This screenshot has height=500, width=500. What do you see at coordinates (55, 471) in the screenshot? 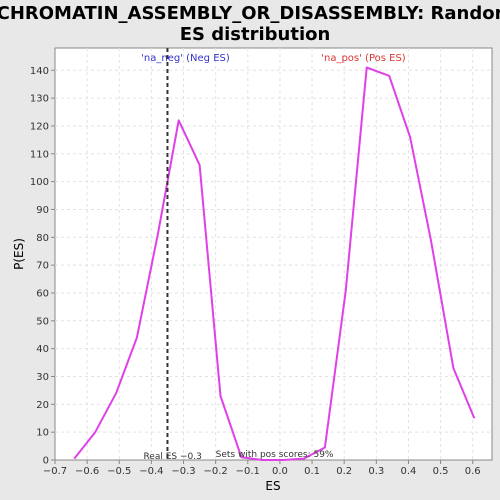
I see `x-tick-label: −0.7` at bounding box center [55, 471].